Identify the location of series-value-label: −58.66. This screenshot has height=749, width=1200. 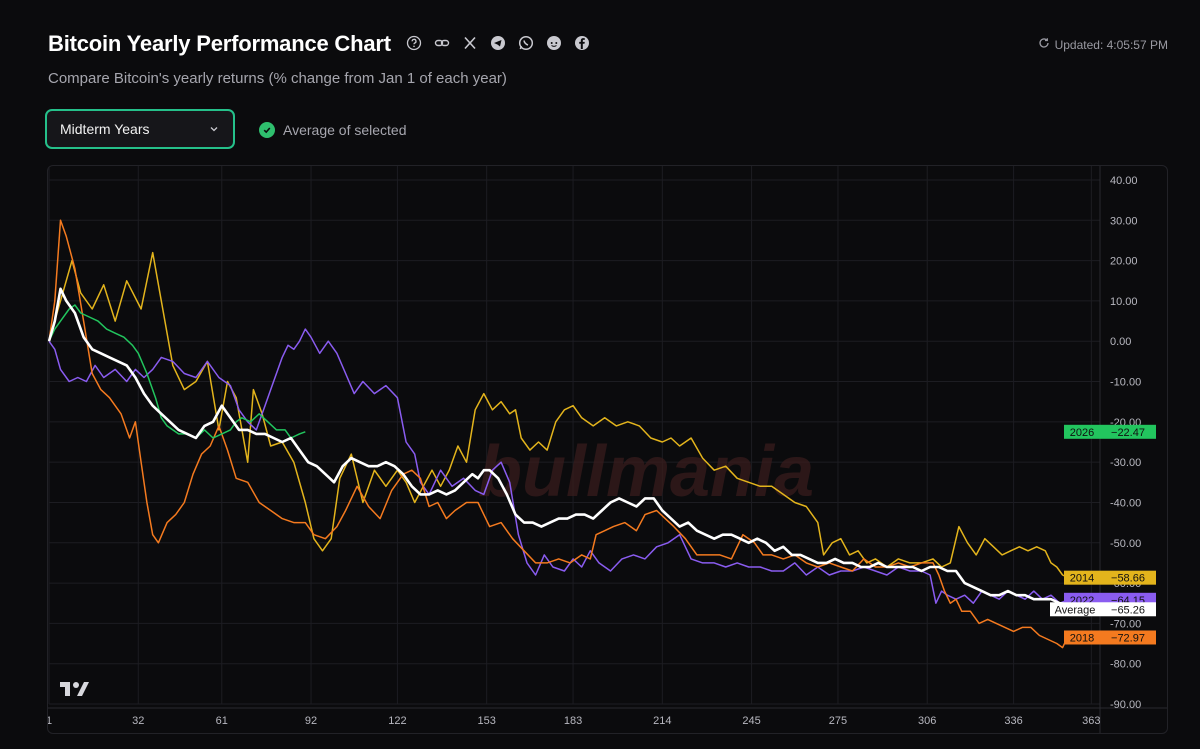
(1128, 579).